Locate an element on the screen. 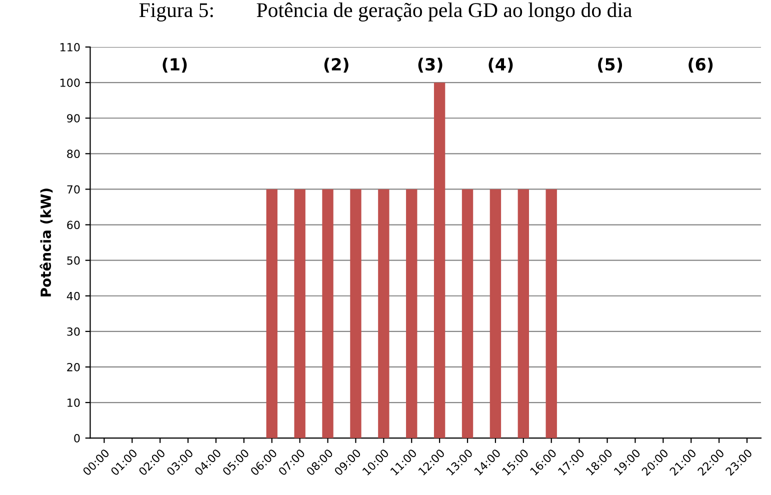 This screenshot has height=495, width=771. y-tick-label: 50 is located at coordinates (73, 260).